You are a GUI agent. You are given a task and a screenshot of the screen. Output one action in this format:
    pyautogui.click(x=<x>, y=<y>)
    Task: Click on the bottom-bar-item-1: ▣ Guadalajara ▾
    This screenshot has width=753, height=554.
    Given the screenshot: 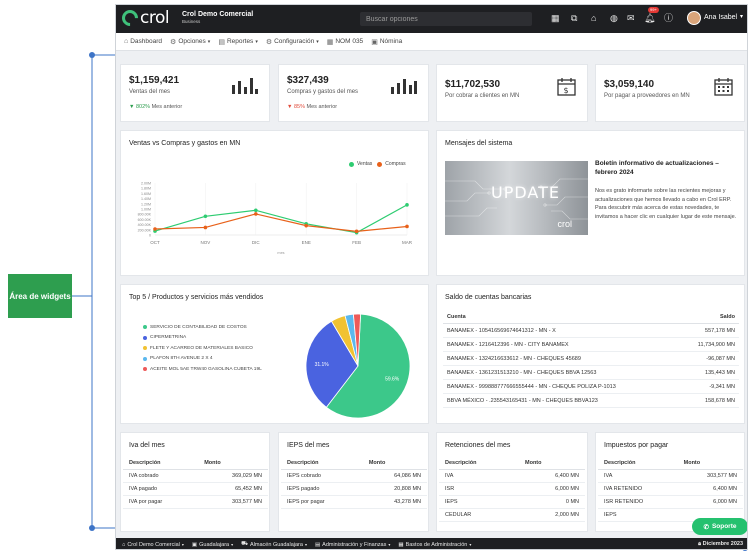 What is the action you would take?
    pyautogui.click(x=212, y=545)
    